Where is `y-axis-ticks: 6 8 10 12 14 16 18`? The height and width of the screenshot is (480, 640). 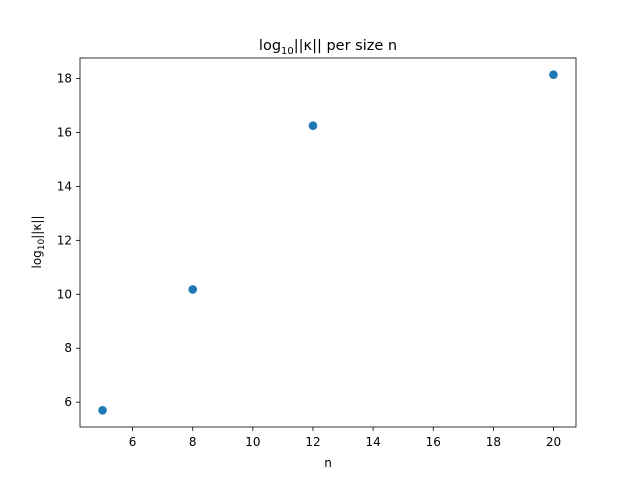 y-axis-ticks: 6 8 10 12 14 16 18 is located at coordinates (68, 240).